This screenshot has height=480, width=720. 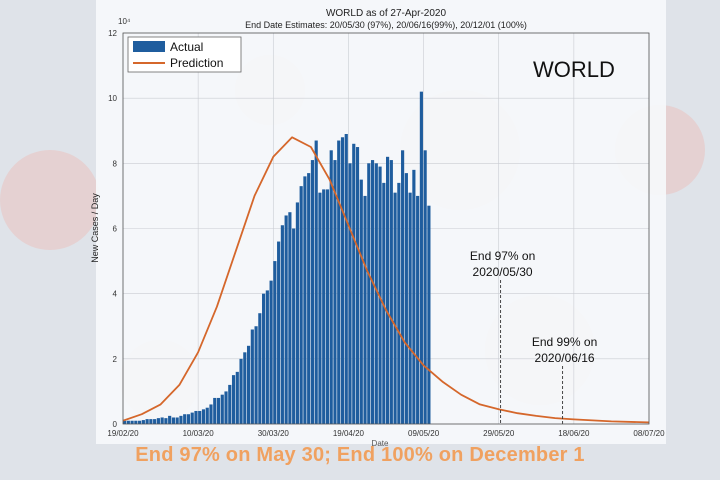 I want to click on x-tick-label: 08/07/20, so click(x=649, y=433).